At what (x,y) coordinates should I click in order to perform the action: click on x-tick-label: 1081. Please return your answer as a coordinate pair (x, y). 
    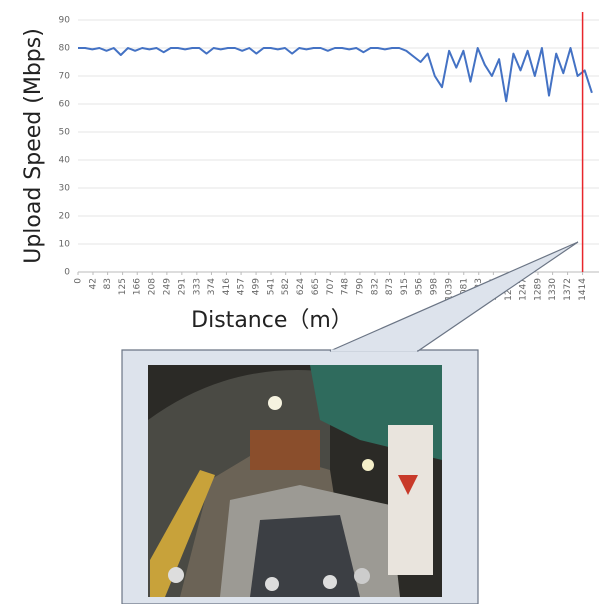
    Looking at the image, I should click on (464, 289).